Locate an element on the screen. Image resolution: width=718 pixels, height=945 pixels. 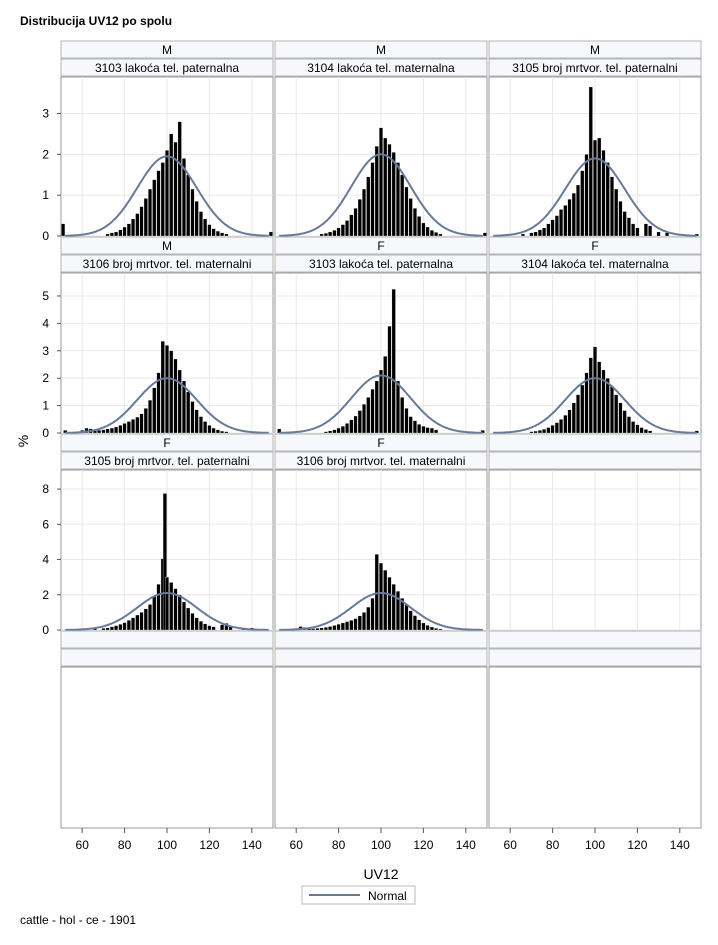
panel-1: M 3103 lakoća tel. paternalna is located at coordinates (167, 140).